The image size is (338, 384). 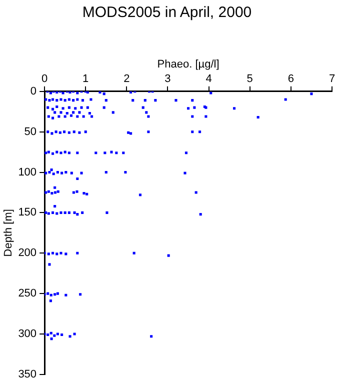 I want to click on y-axis-title: Depth [m], so click(x=8, y=233).